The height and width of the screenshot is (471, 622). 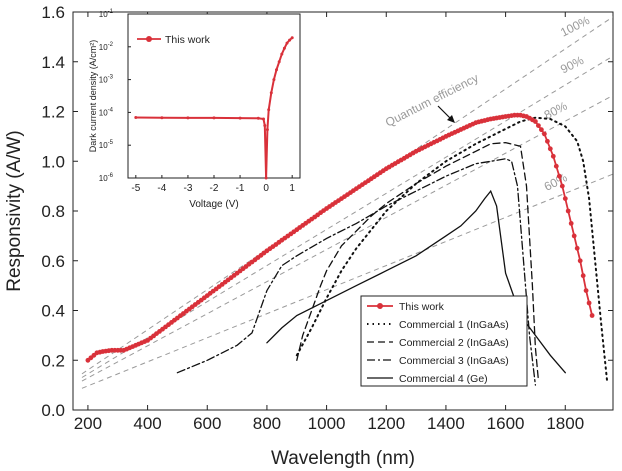 I want to click on x-tick-label: 600, so click(x=207, y=423).